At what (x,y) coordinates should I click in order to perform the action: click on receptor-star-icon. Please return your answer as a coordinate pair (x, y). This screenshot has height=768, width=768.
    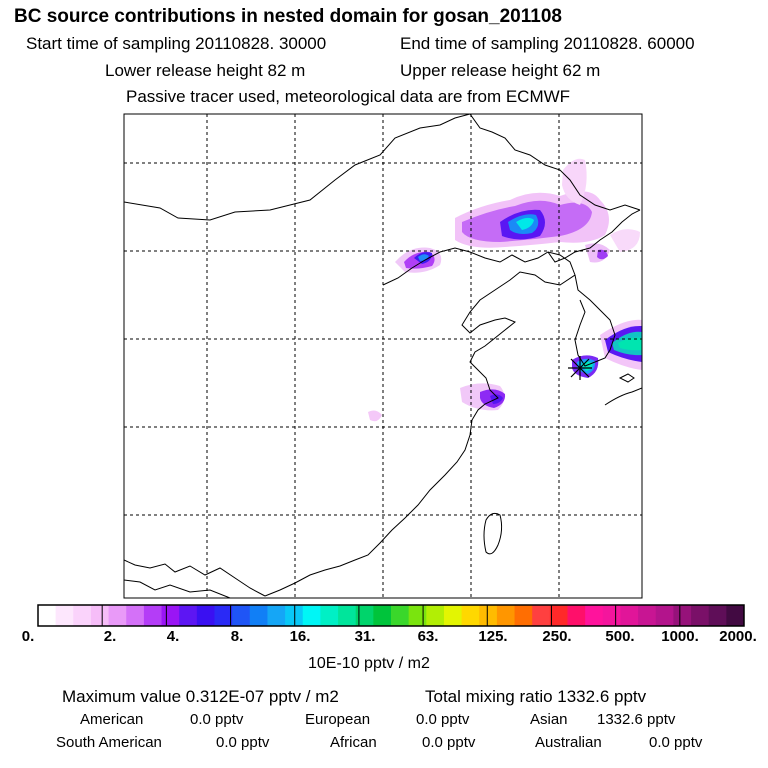
    Looking at the image, I should click on (580, 368).